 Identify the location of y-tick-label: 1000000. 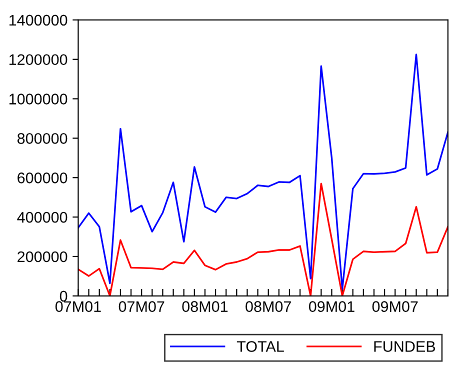
(38, 99).